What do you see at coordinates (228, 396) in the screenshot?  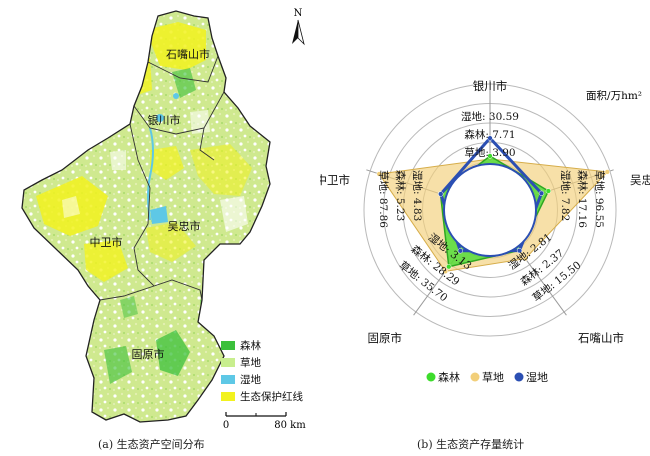 I see `legend-swatch-redline` at bounding box center [228, 396].